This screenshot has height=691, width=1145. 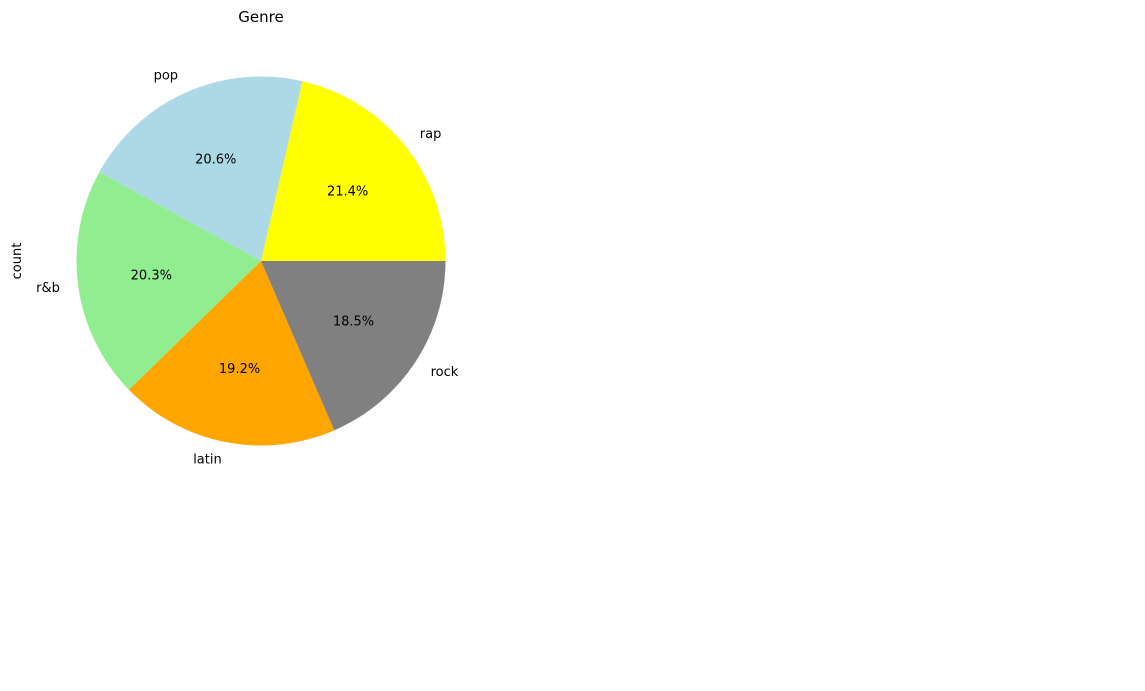 What do you see at coordinates (431, 134) in the screenshot?
I see `slice-label: rap` at bounding box center [431, 134].